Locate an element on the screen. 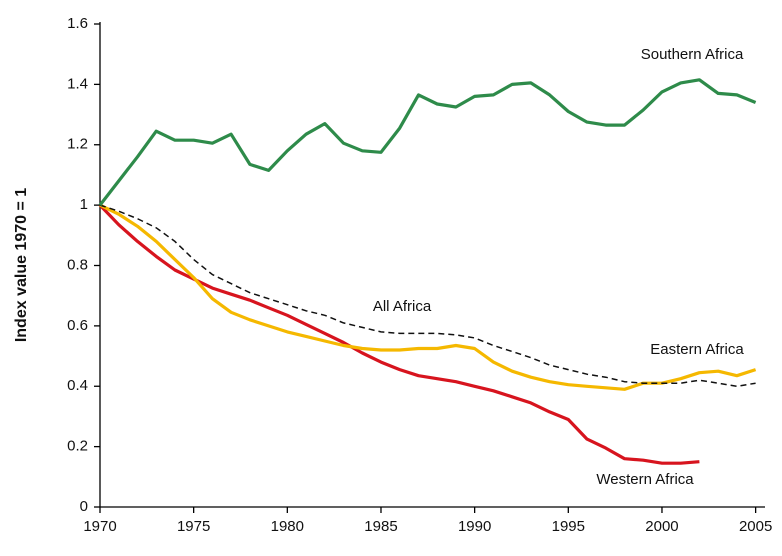  y-tick-label: 1 is located at coordinates (84, 204).